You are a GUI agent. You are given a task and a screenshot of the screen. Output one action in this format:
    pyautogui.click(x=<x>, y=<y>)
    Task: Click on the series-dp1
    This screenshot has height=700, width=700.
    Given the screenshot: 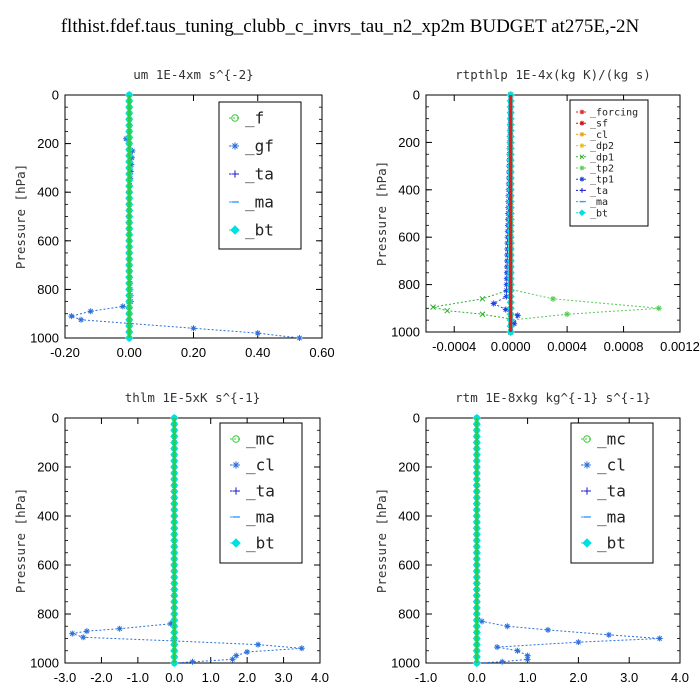 What is the action you would take?
    pyautogui.click(x=472, y=213)
    